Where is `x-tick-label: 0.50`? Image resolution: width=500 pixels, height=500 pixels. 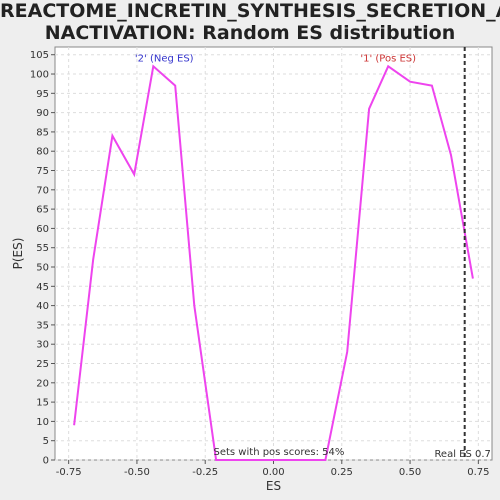 x-tick-label: 0.50 is located at coordinates (410, 472).